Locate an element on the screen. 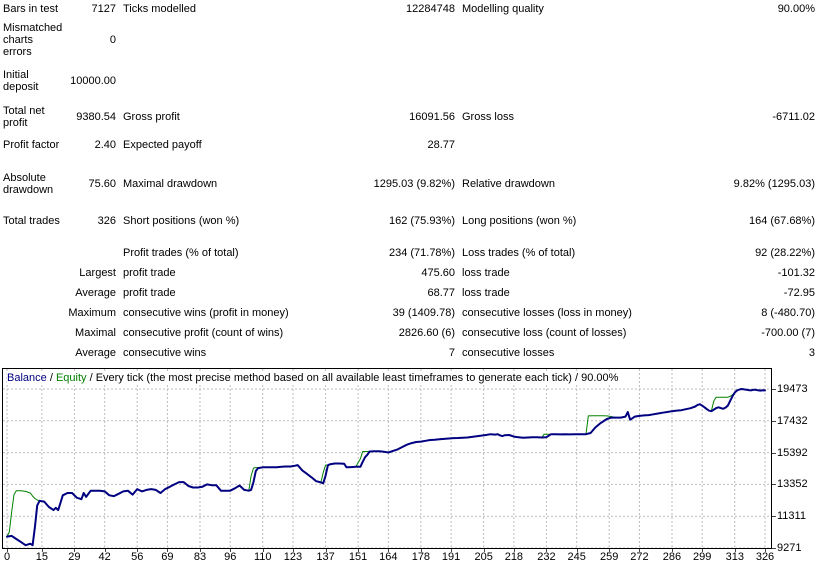 The height and width of the screenshot is (564, 821). x-axis-label: 178 is located at coordinates (421, 557).